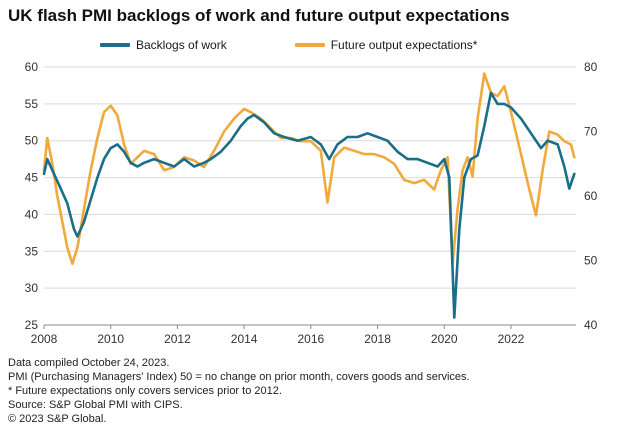 The width and height of the screenshot is (622, 443). I want to click on y-right-tick-label: 40, so click(591, 325).